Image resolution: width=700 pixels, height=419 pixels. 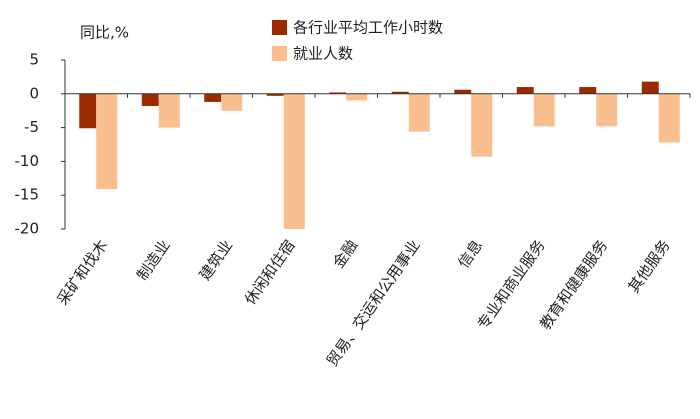 I want to click on y-axis-label: 同比,%, so click(x=104, y=33).